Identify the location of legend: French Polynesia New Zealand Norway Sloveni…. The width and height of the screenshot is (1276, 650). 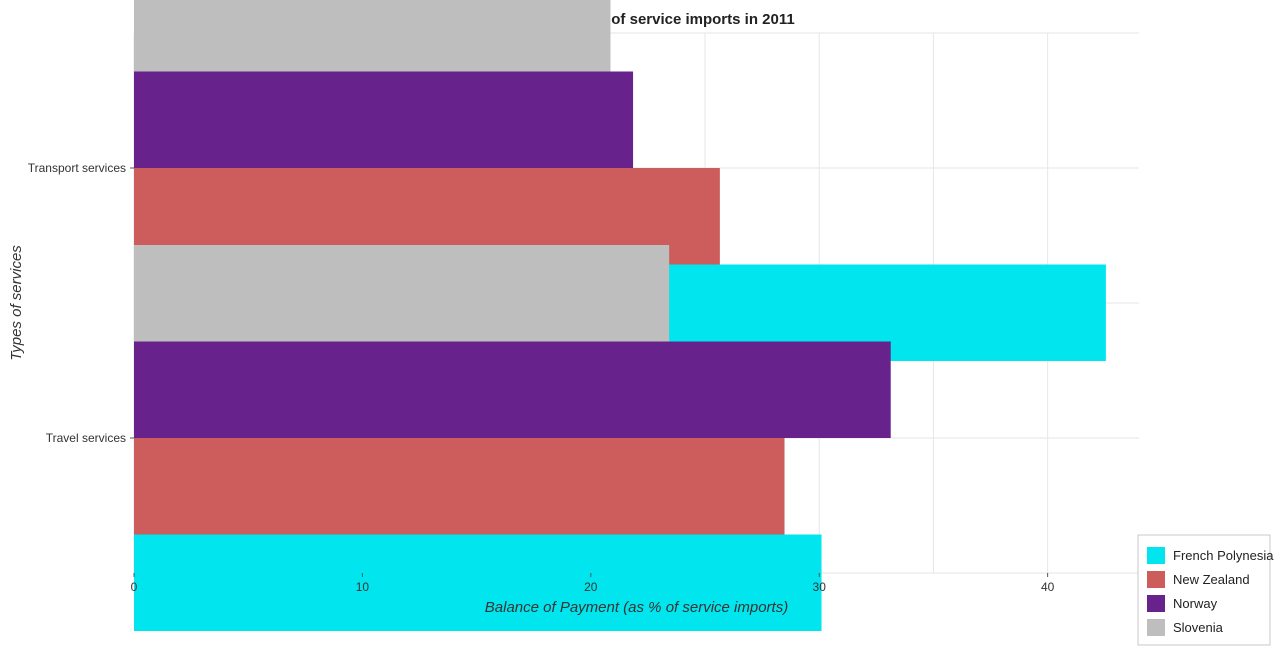
(1205, 590).